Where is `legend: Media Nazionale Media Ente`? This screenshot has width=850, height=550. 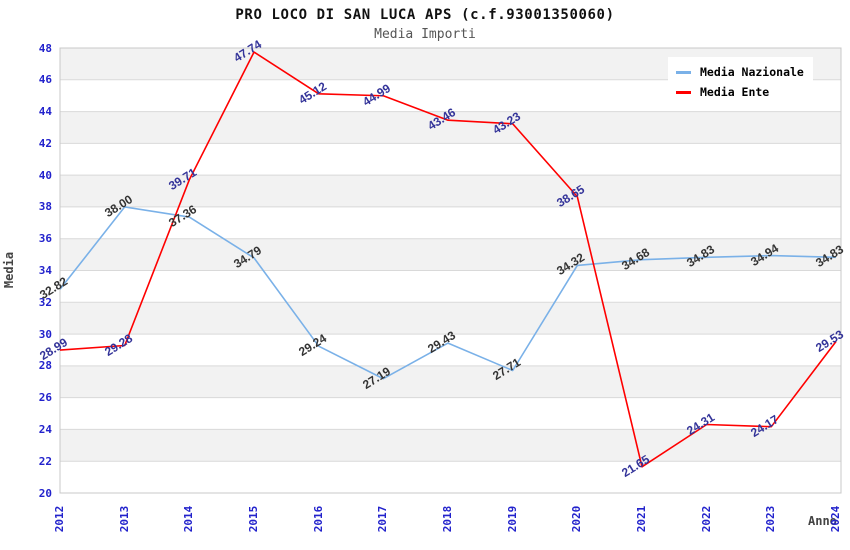
legend: Media Nazionale Media Ente is located at coordinates (740, 82).